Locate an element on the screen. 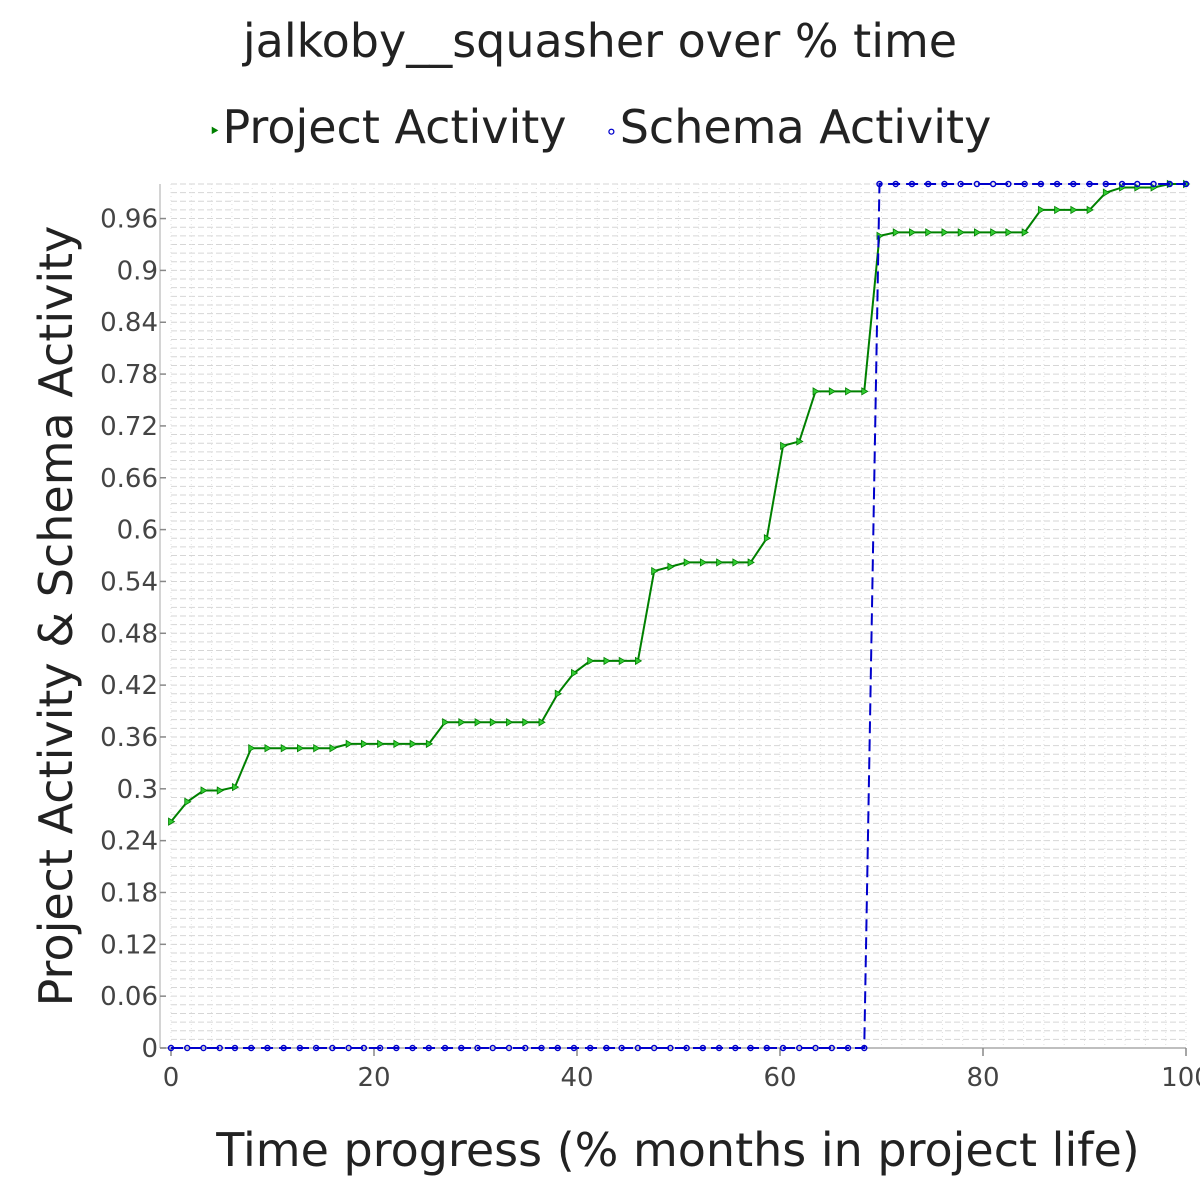 This screenshot has height=1200, width=1200. y-tick-label: 0.66 is located at coordinates (129, 479).